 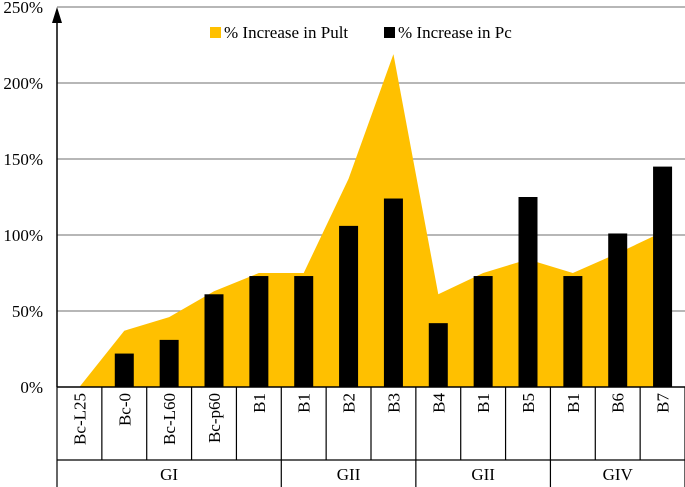 What do you see at coordinates (528, 403) in the screenshot?
I see `x-category-label: B5` at bounding box center [528, 403].